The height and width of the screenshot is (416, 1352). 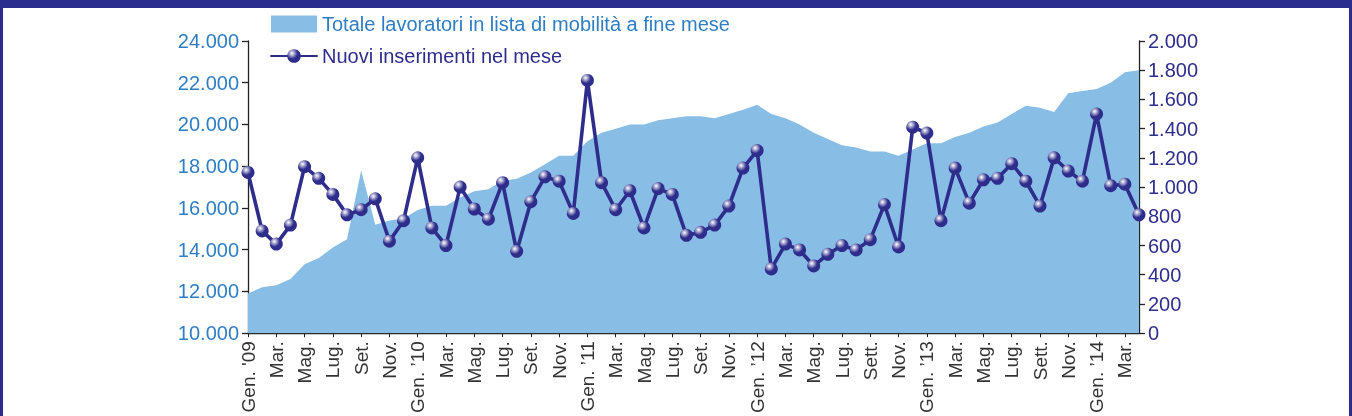 I want to click on y-tick-label: 16.000, so click(x=208, y=207).